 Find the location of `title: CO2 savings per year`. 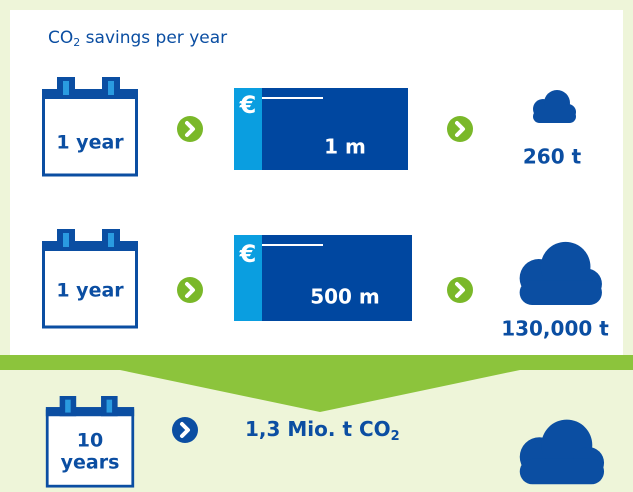

title: CO2 savings per year is located at coordinates (137, 38).